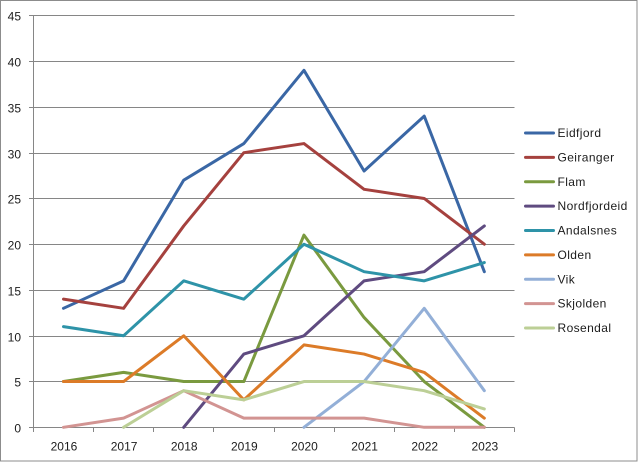  I want to click on svg-text: 5, so click(17, 382).